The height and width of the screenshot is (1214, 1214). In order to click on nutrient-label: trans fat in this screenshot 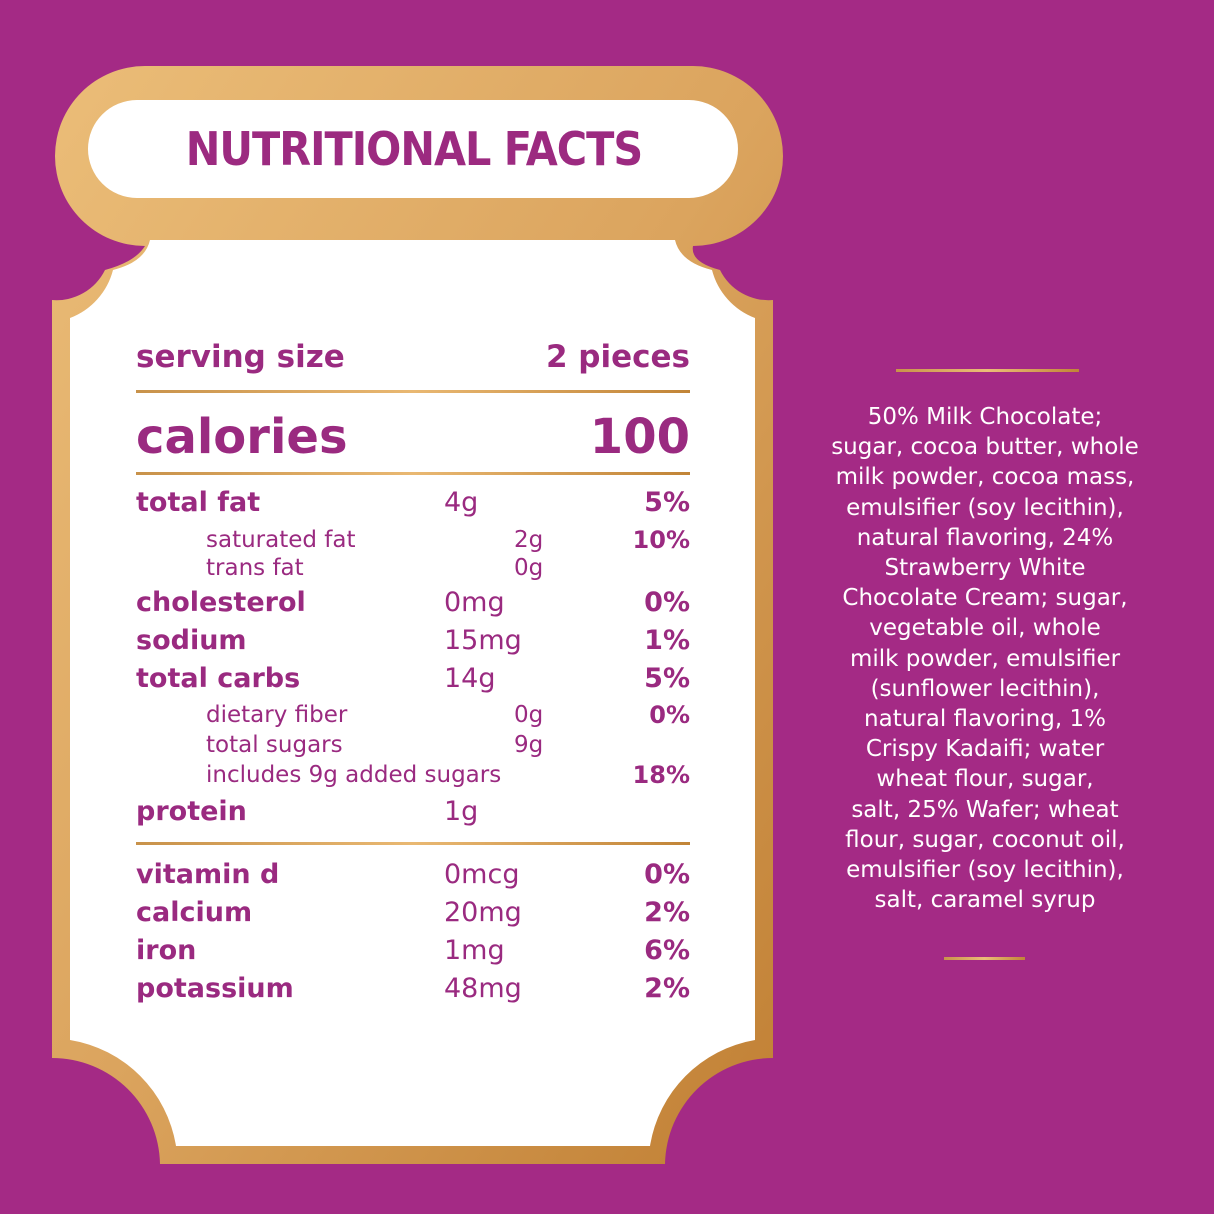, I will do `click(255, 568)`.